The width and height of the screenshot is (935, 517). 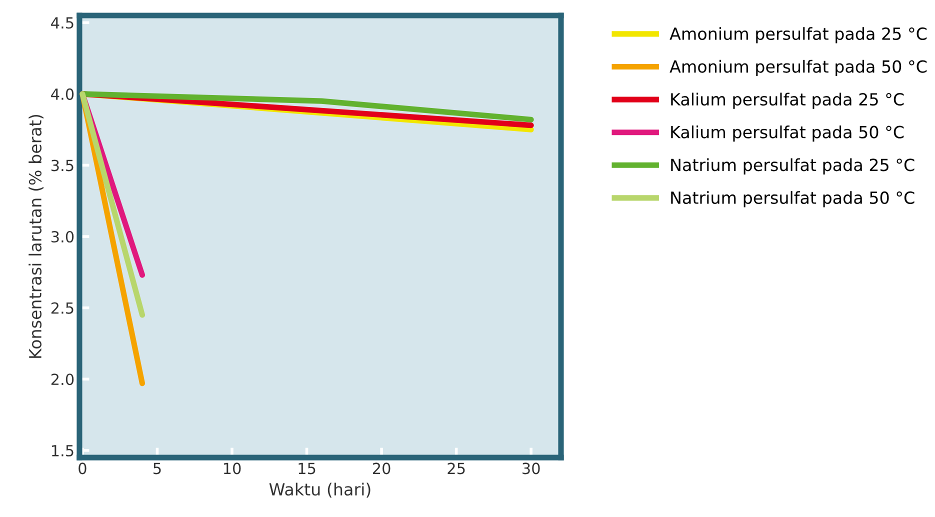 What do you see at coordinates (62, 380) in the screenshot?
I see `y-tick-label: 2.0` at bounding box center [62, 380].